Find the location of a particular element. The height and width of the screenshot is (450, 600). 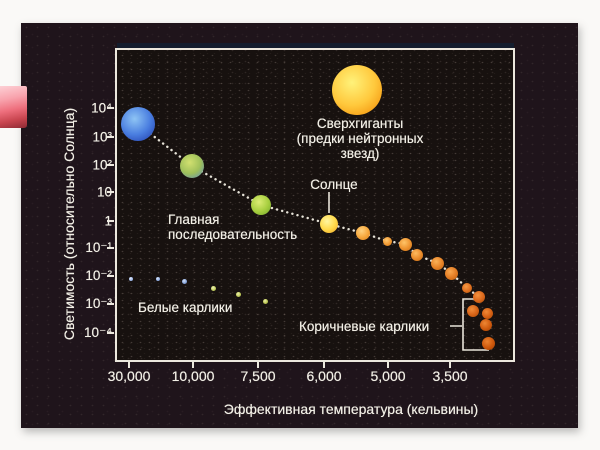

y-tick-label: 10² is located at coordinates (102, 165).